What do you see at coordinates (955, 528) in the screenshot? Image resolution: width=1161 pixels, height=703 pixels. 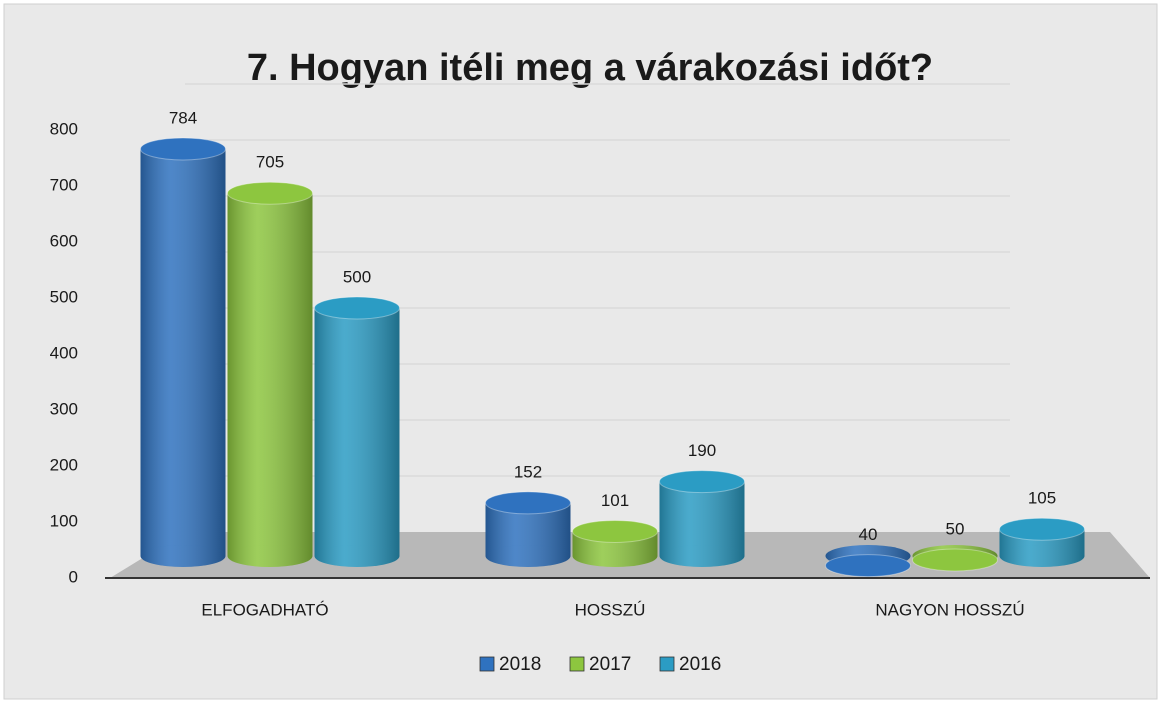 I see `data-label: 50` at bounding box center [955, 528].